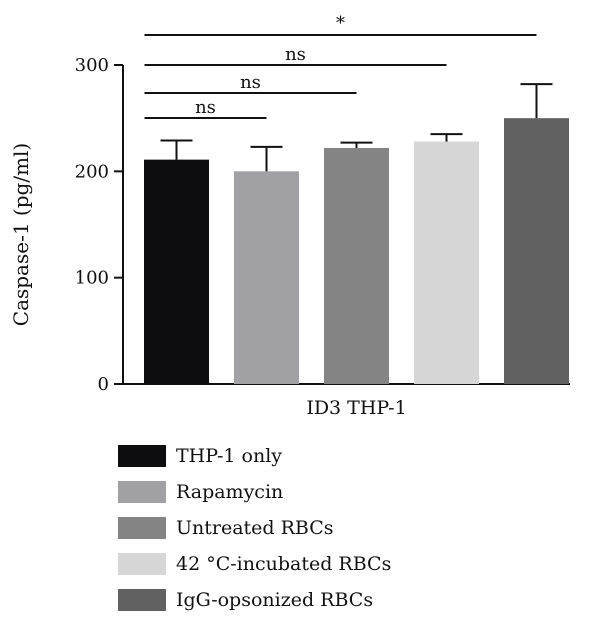 This screenshot has height=618, width=600. I want to click on x-axis-category-label: ID3 THP-1, so click(356, 408).